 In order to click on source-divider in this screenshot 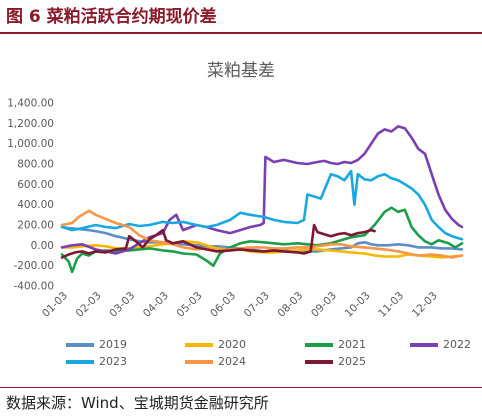, I will do `click(241, 387)`.